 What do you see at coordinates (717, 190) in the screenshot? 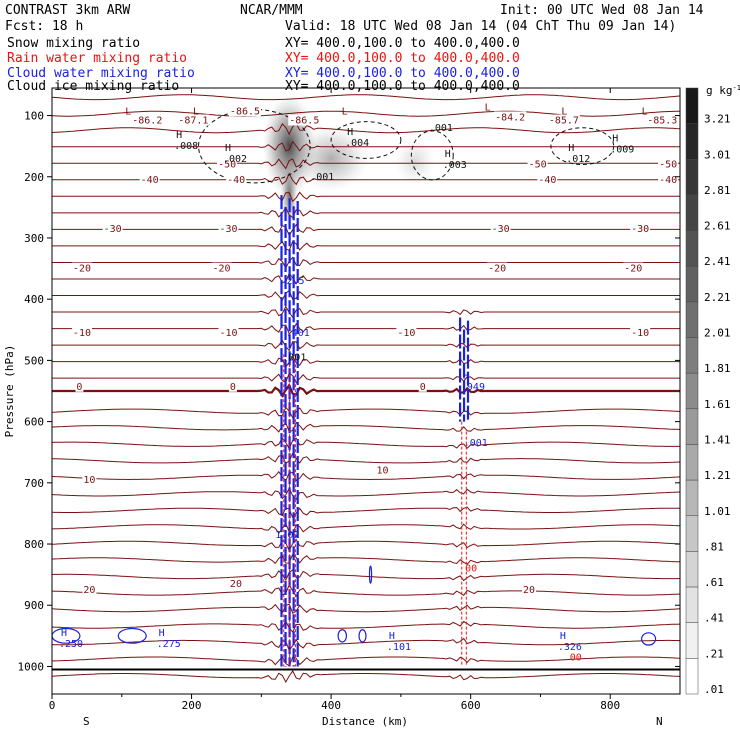
I see `colorbar-label: 2.81` at bounding box center [717, 190].